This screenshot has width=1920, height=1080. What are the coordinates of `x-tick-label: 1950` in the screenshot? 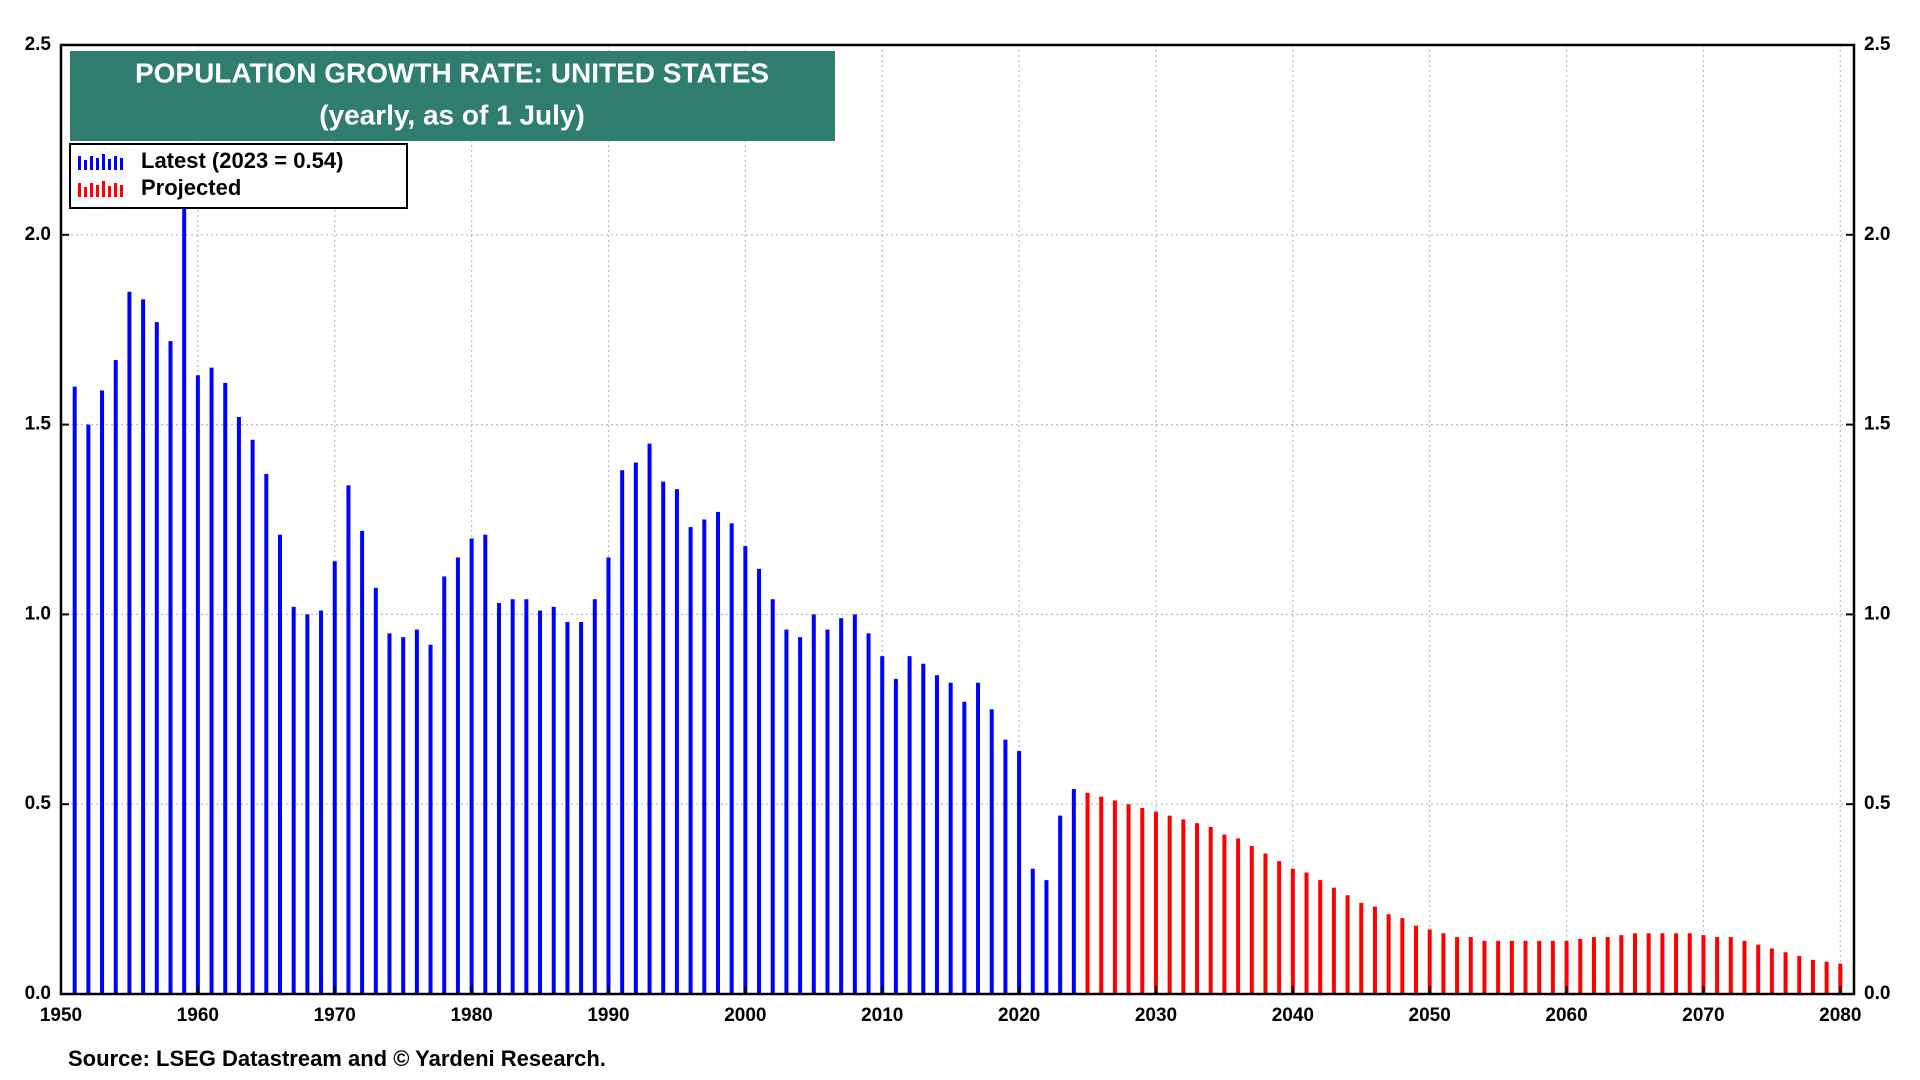 It's located at (61, 1015).